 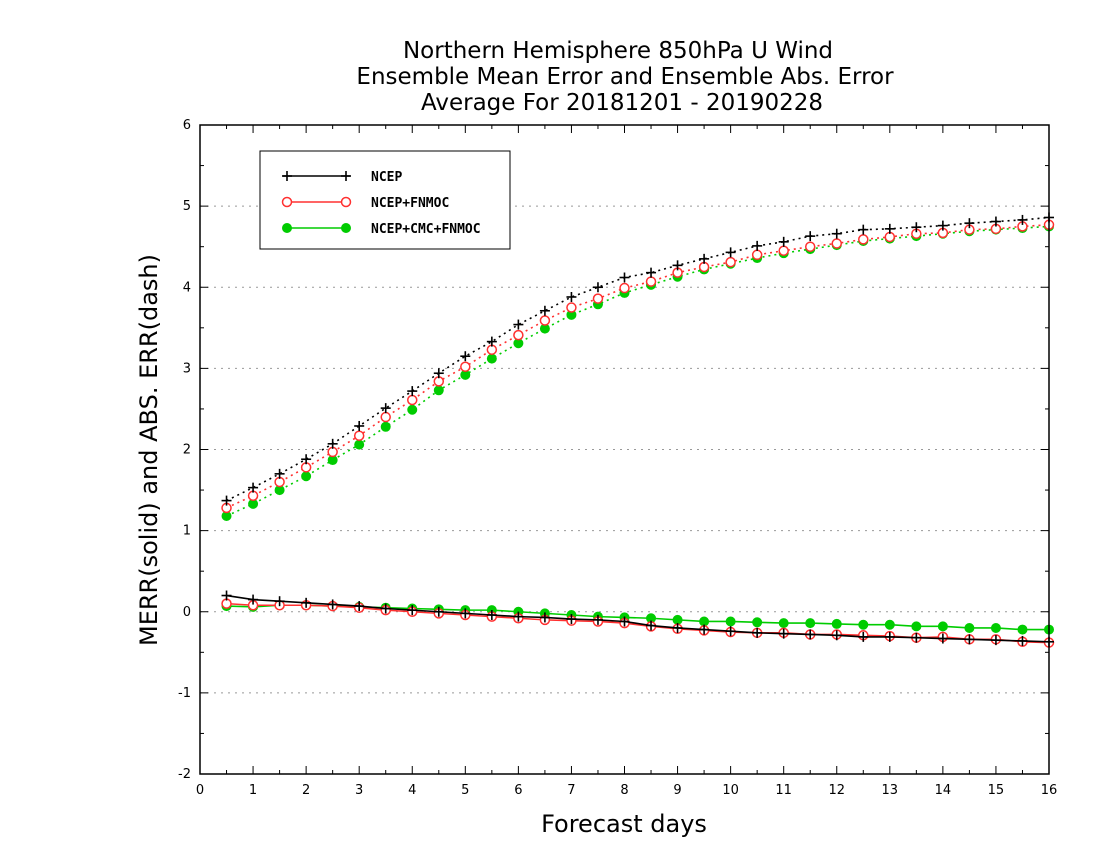 I want to click on legend-box, so click(x=385, y=200).